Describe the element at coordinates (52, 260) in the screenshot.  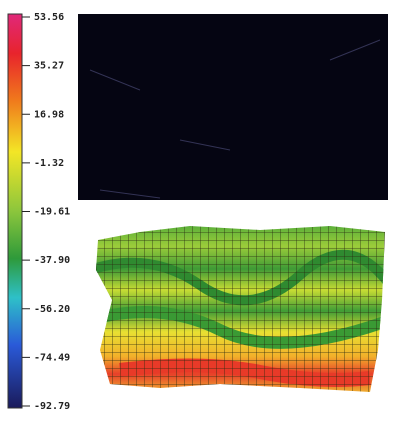
I see `colorbar-label: -37.90` at that location.